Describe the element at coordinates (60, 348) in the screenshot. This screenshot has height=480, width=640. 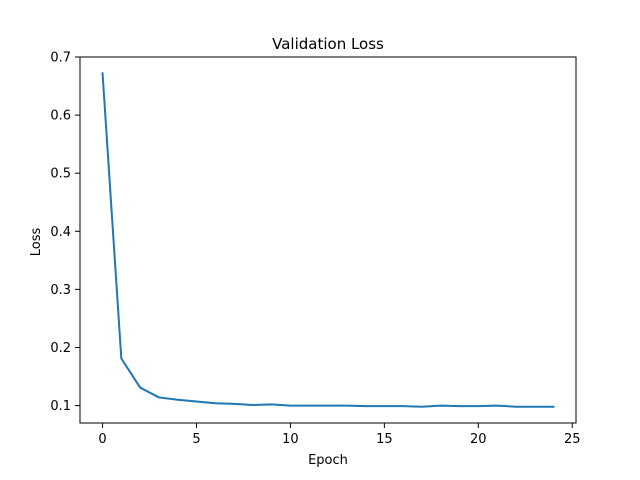
I see `y-tick-label: 0.2` at that location.